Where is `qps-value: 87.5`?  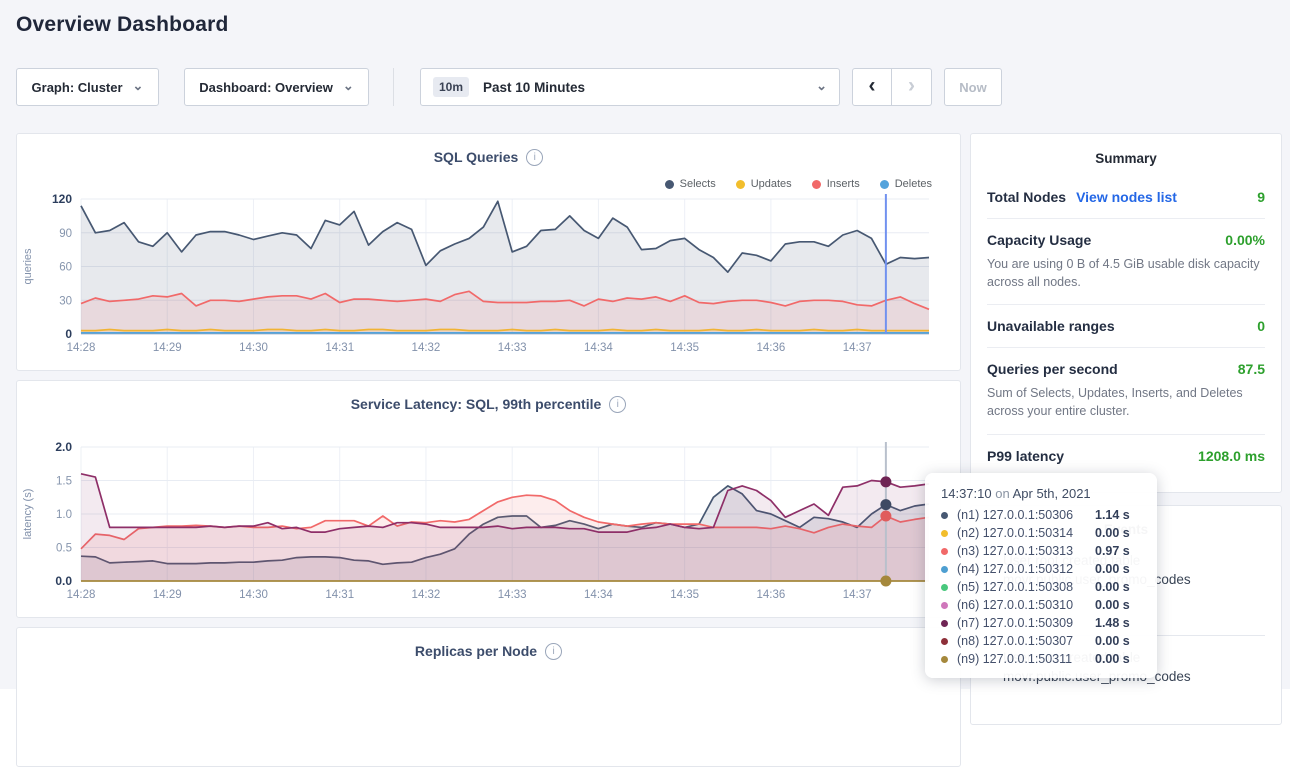 qps-value: 87.5 is located at coordinates (1251, 369).